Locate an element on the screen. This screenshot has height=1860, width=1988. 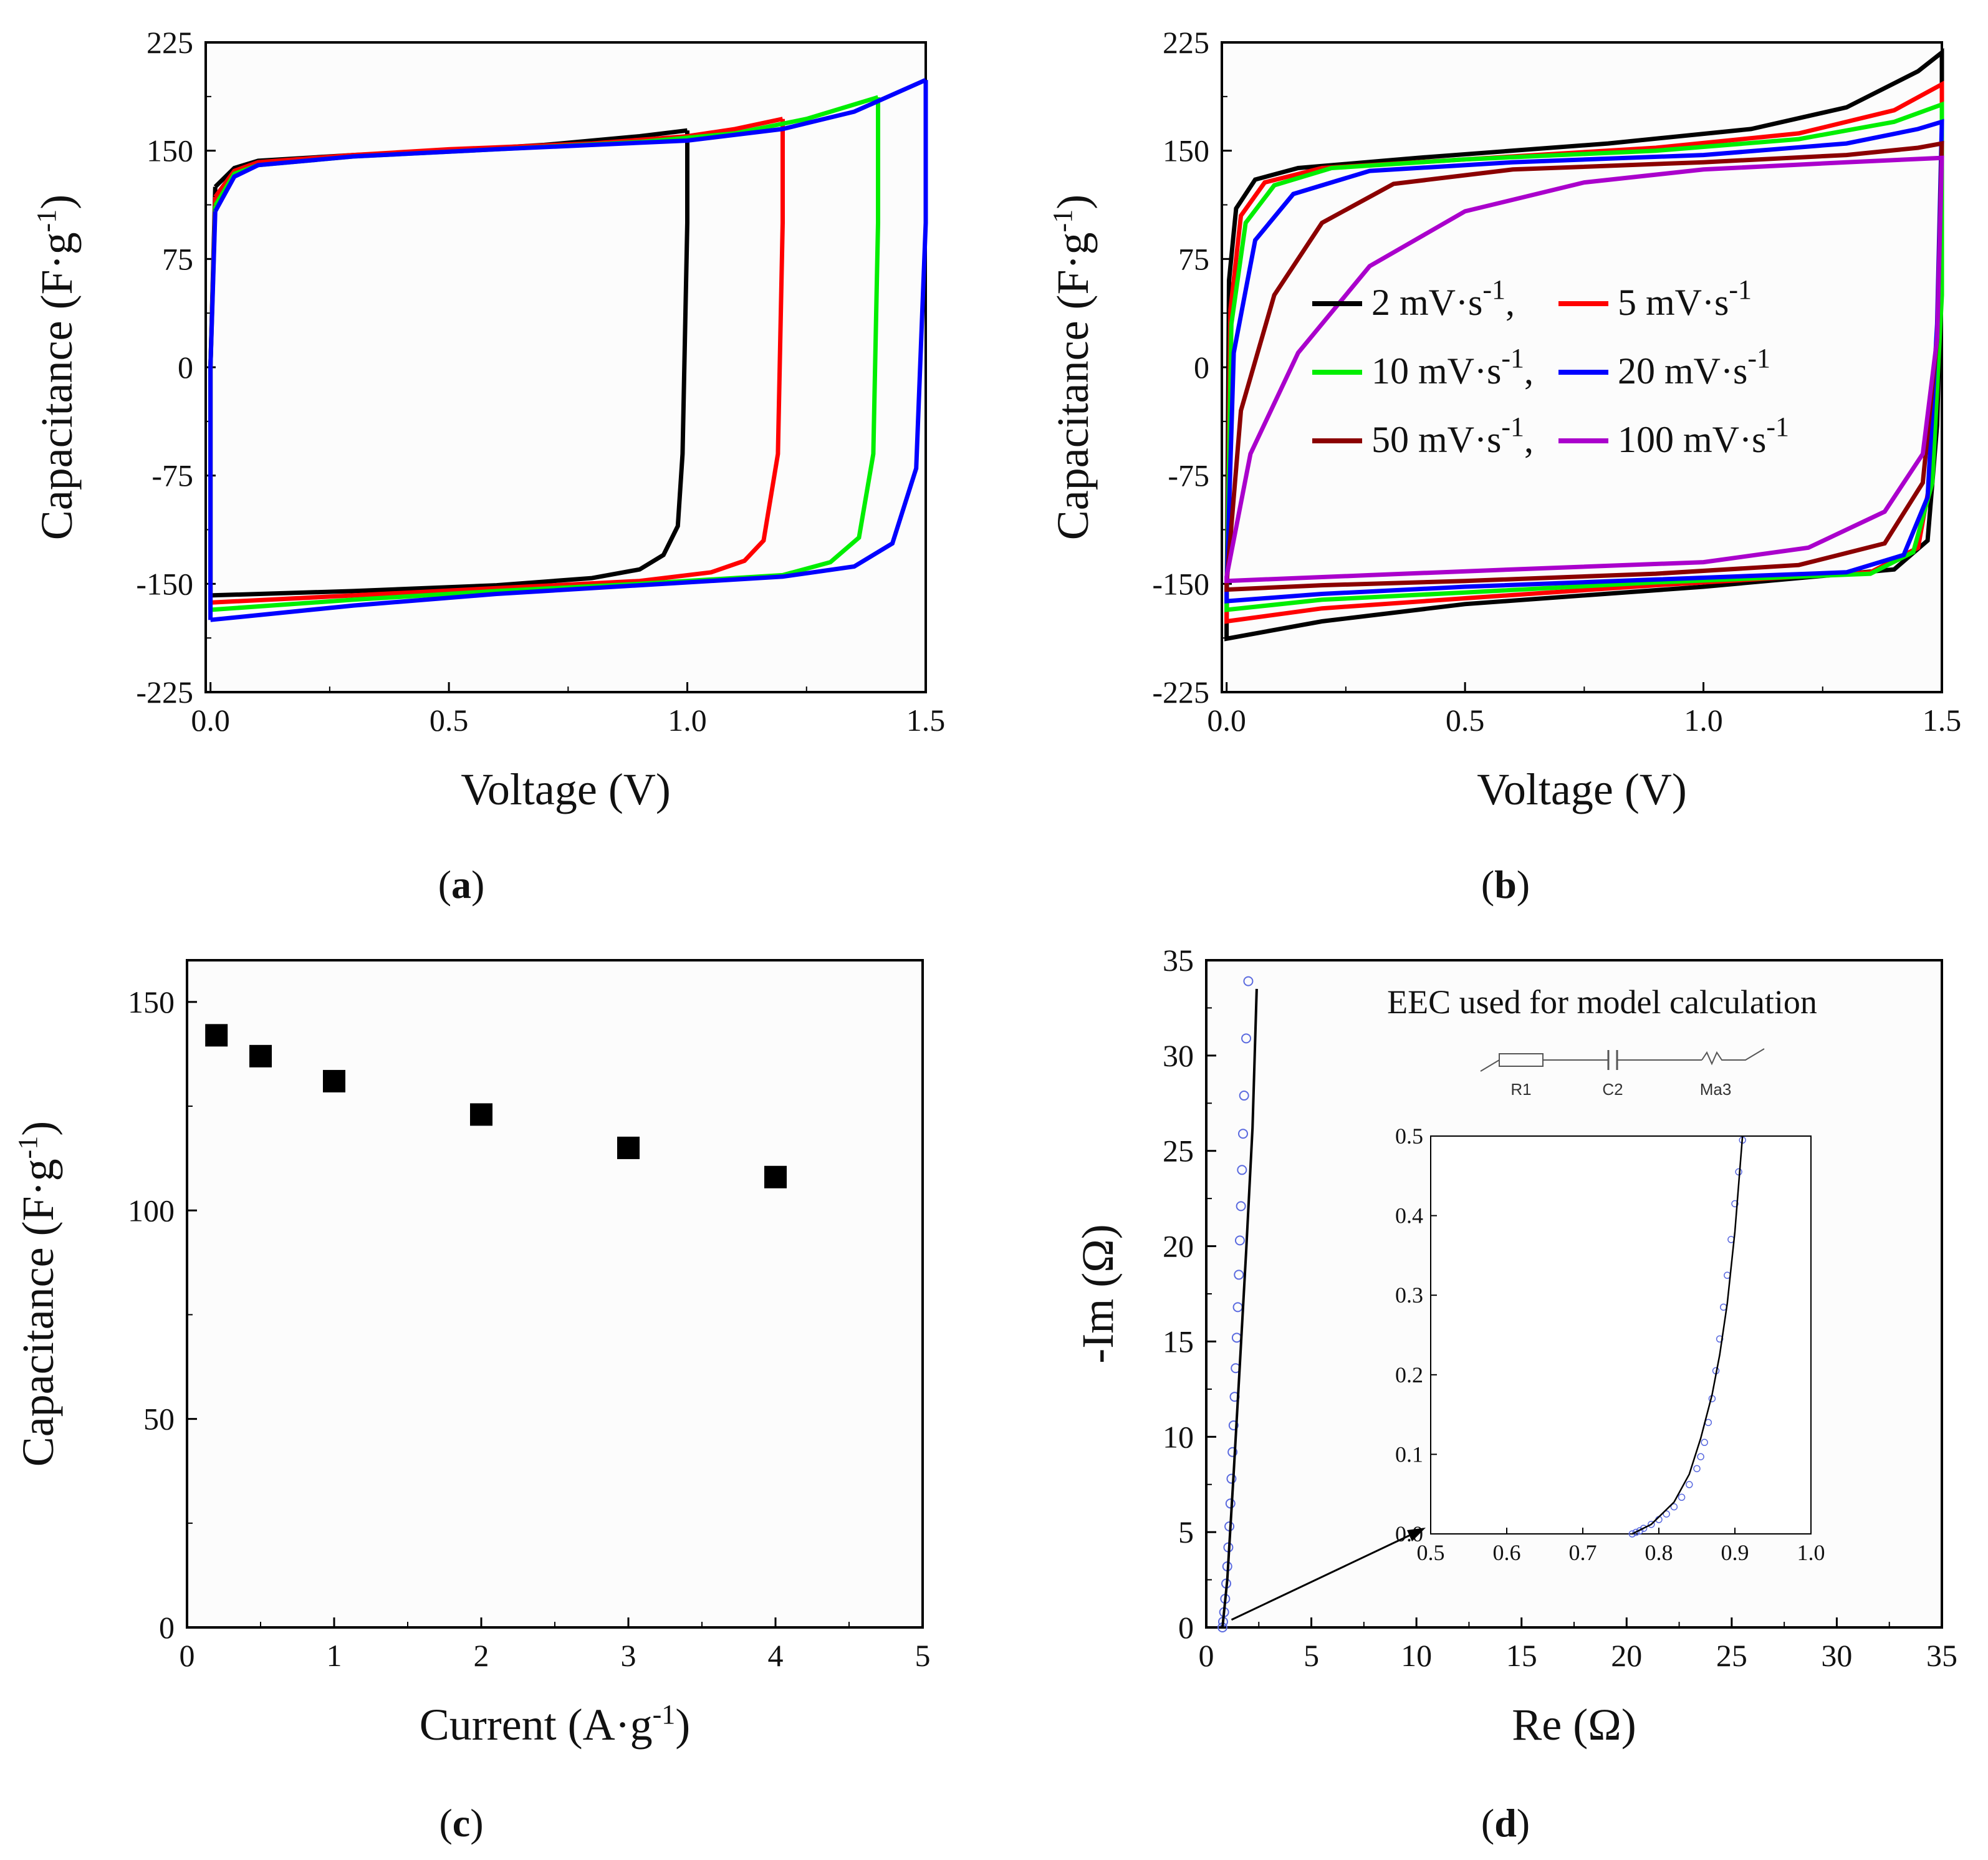
legend-label: 50 mV·s-1, is located at coordinates (1452, 436).